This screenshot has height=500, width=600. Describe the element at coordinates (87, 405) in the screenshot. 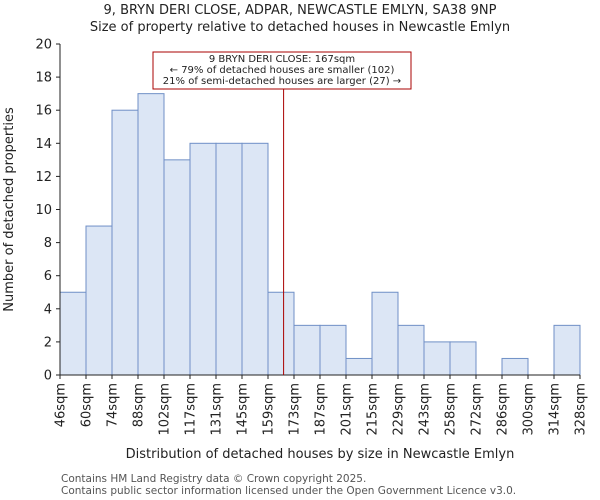

I see `x-tick-label-60sqm: 60sqm` at that location.